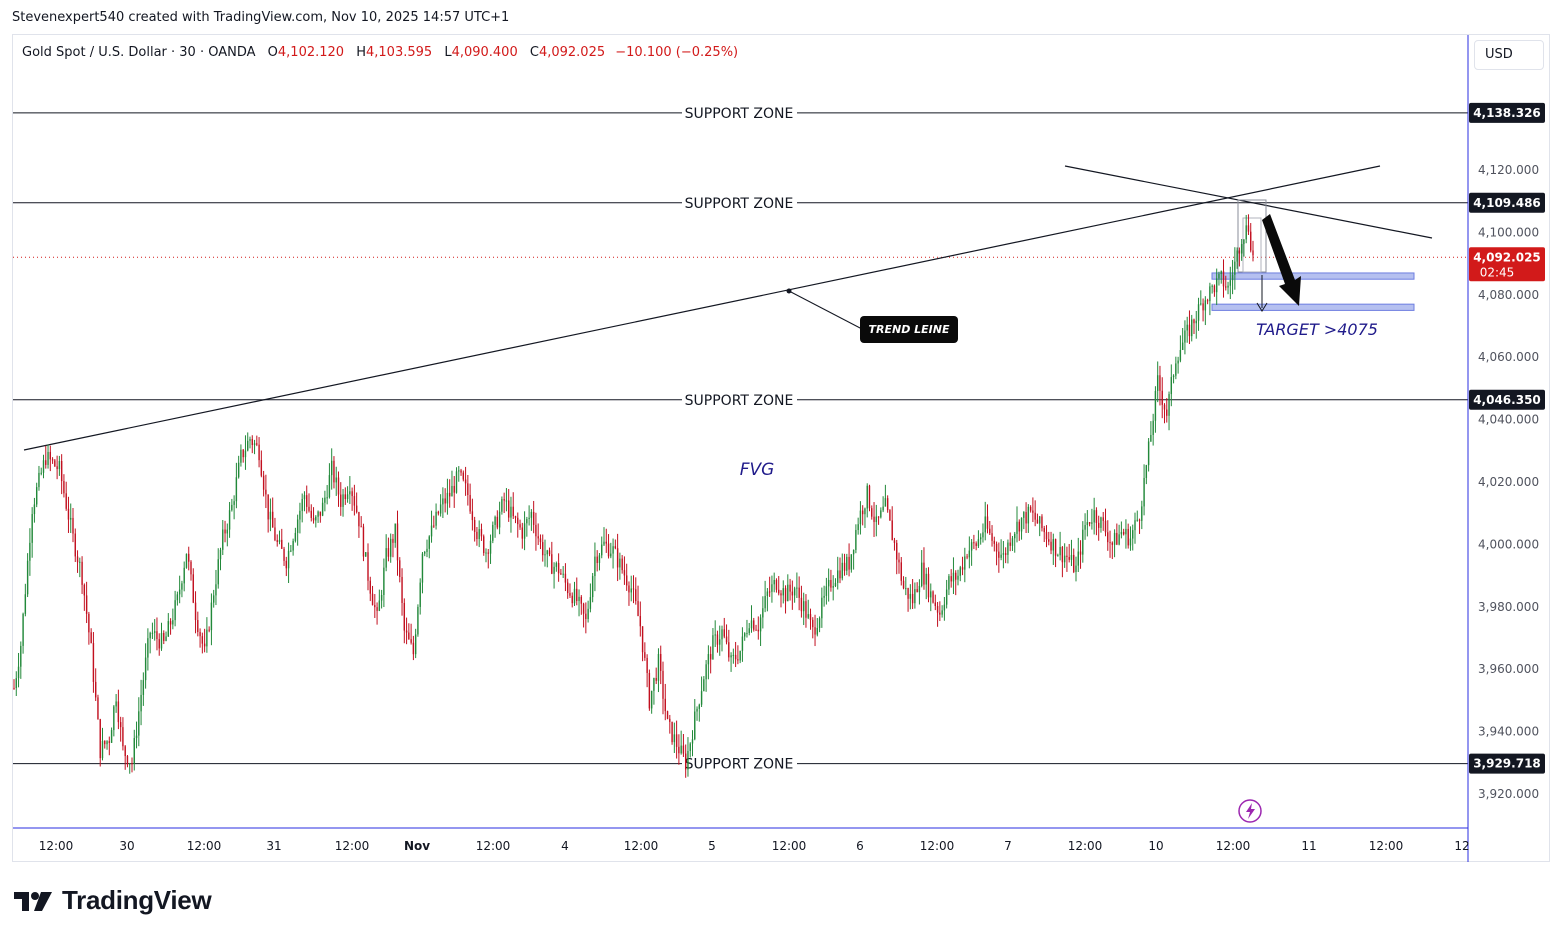  I want to click on brand-name: TradingView, so click(137, 900).